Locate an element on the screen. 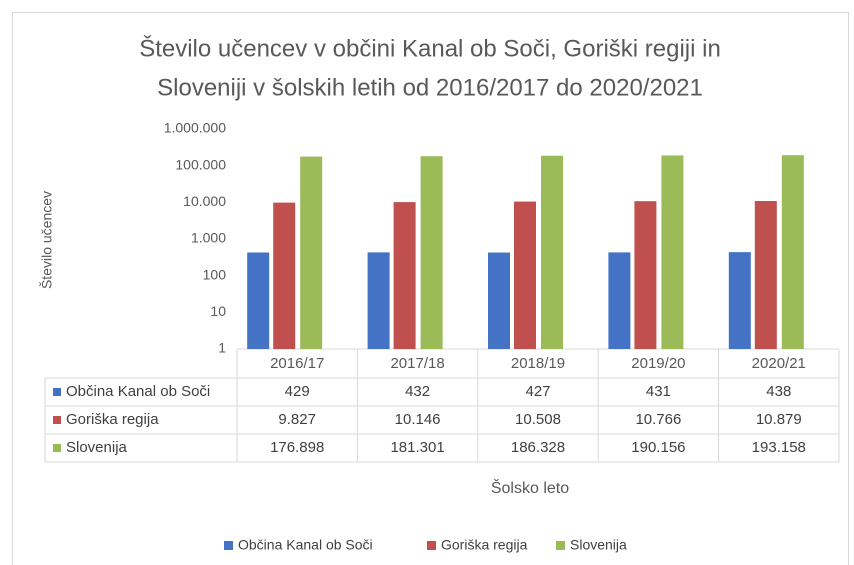 This screenshot has height=565, width=854. legend-label: Slovenija is located at coordinates (598, 545).